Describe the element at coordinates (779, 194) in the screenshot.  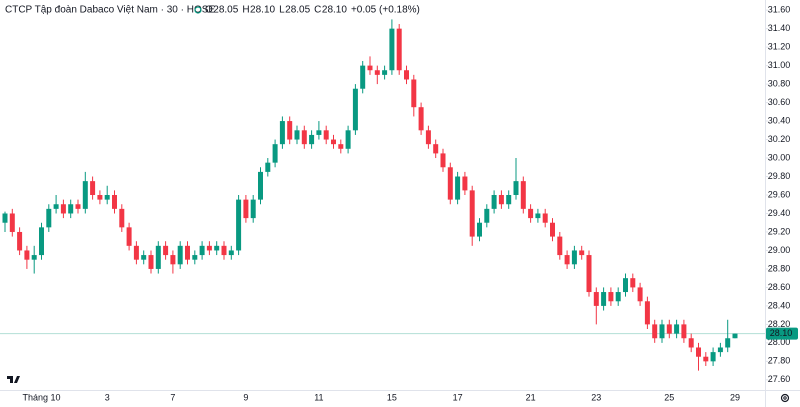
I see `y-tick-label: 29.60` at that location.